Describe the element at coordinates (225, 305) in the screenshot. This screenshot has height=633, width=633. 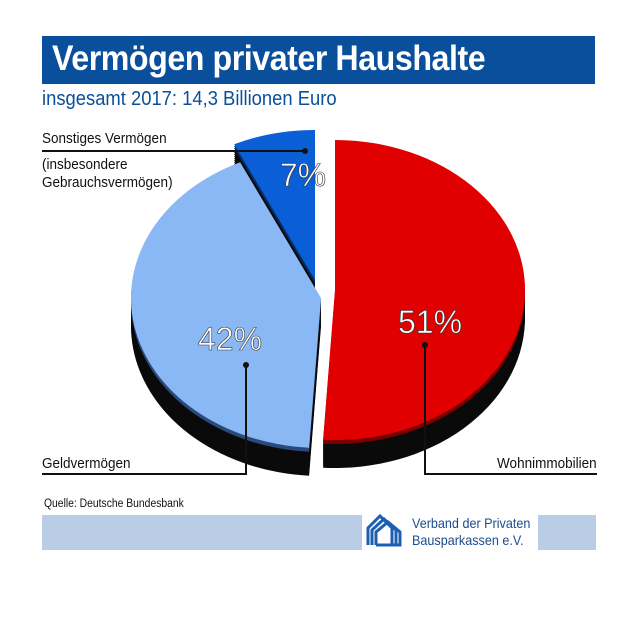
I see `slice-geldvermögen` at that location.